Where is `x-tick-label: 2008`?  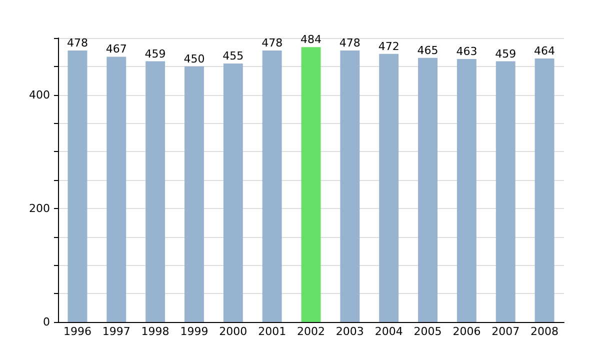 x-tick-label: 2008 is located at coordinates (544, 331).